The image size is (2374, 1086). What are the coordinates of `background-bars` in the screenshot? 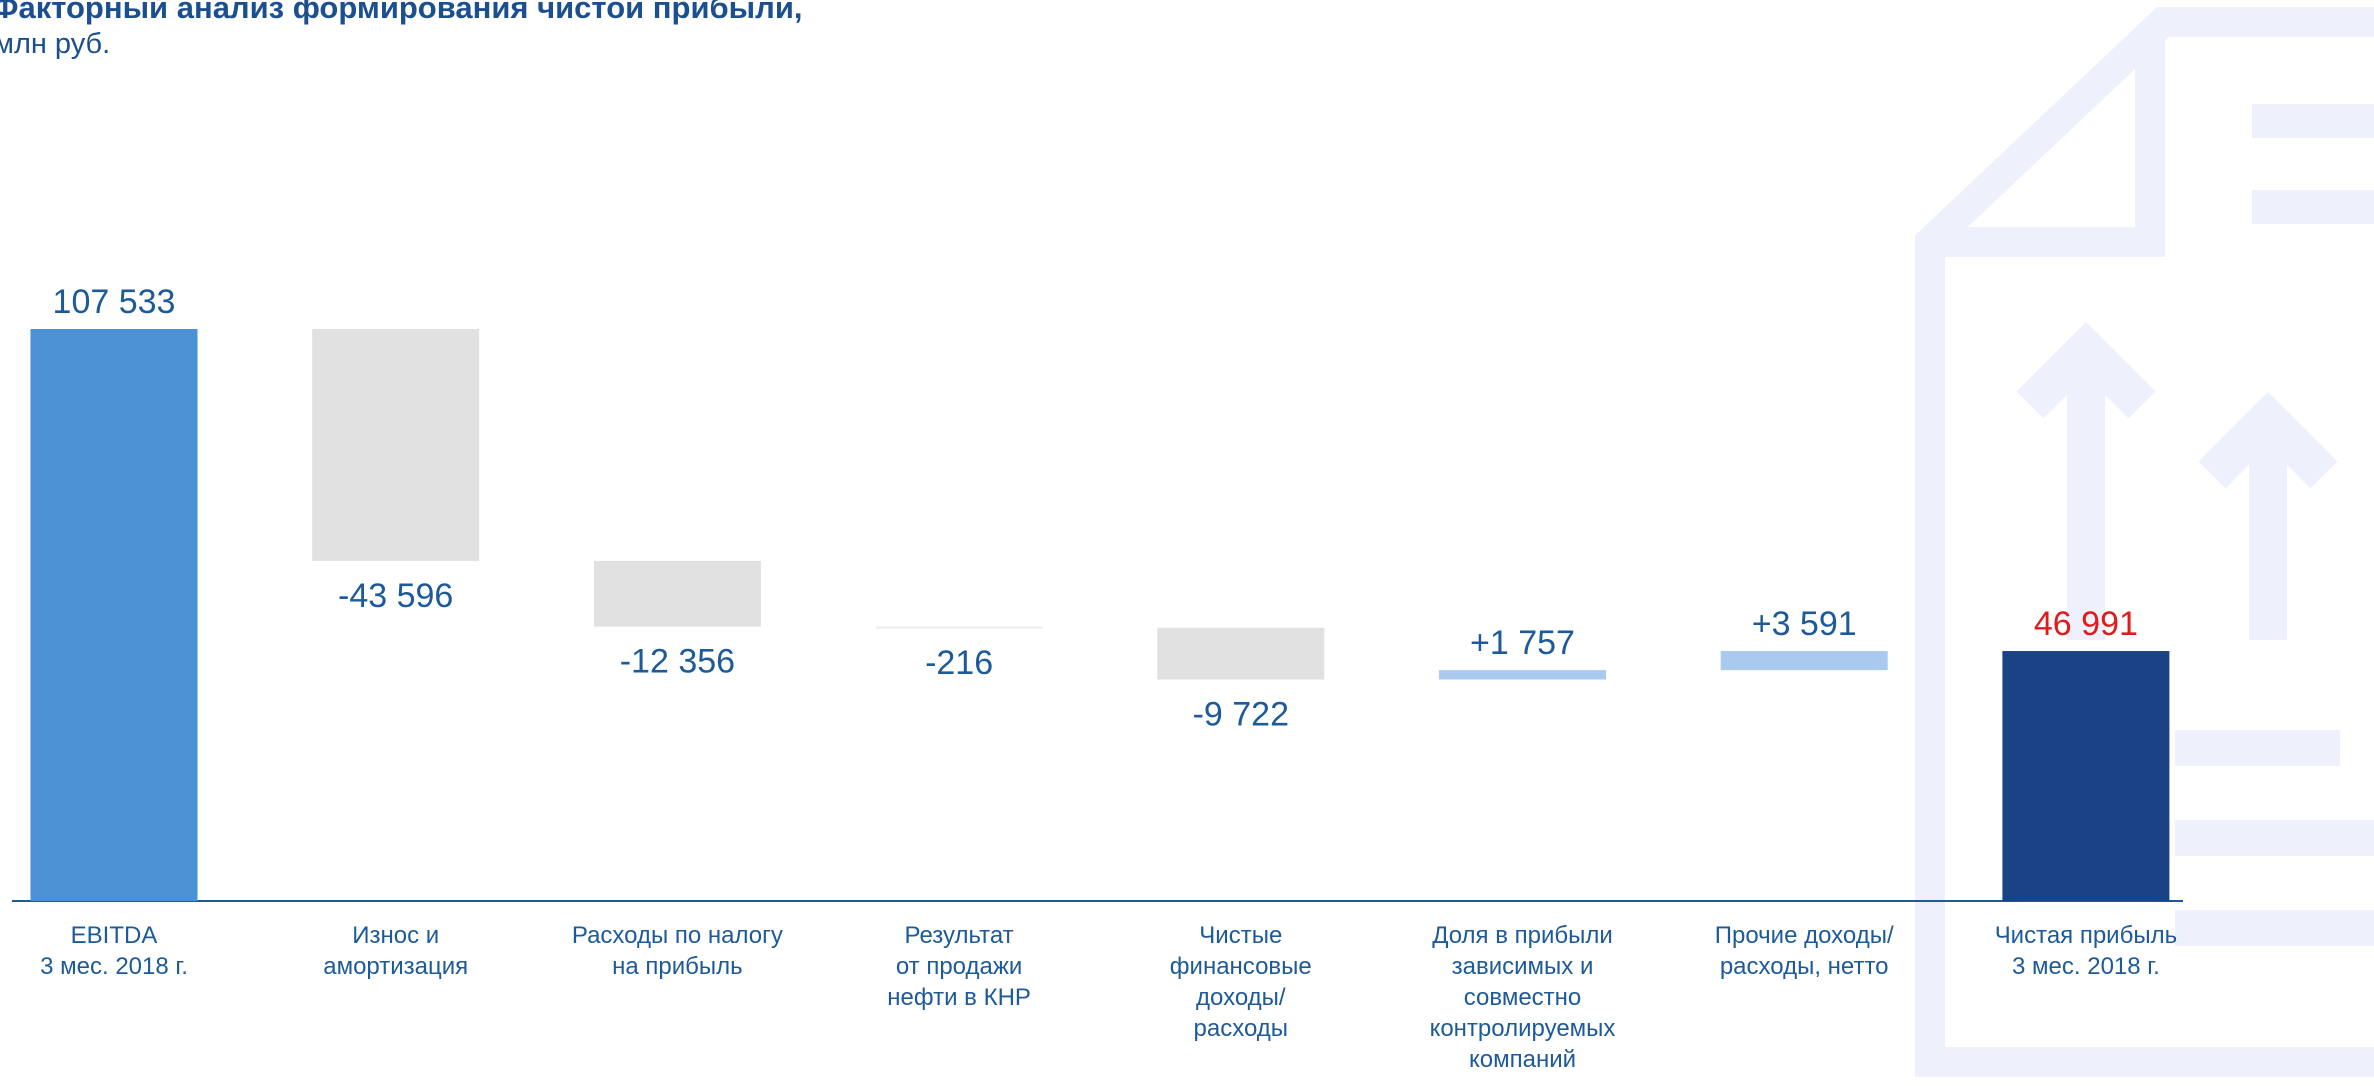 It's located at (2274, 525).